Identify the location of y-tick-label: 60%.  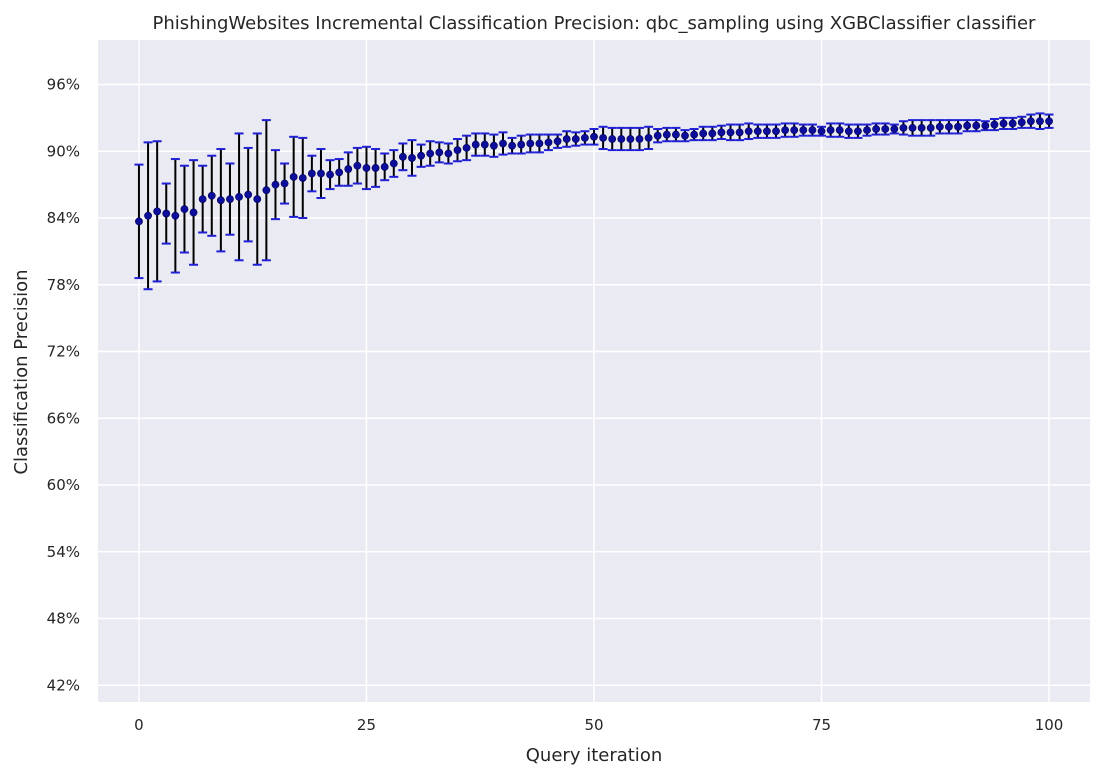
(63, 485).